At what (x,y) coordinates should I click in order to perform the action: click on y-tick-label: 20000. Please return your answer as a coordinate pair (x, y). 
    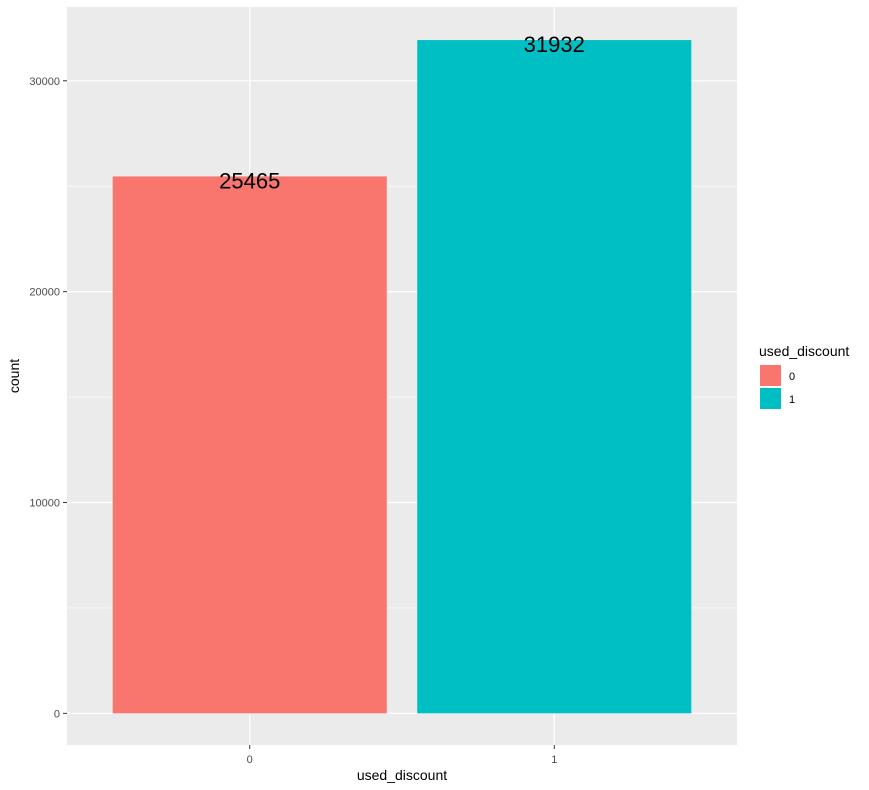
    Looking at the image, I should click on (44, 293).